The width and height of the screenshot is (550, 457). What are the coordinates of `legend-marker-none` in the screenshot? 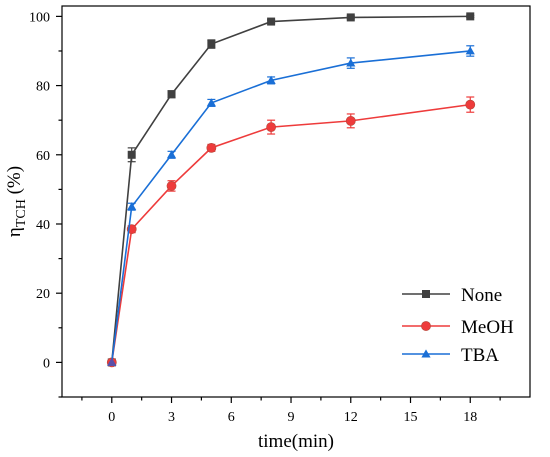 It's located at (426, 294).